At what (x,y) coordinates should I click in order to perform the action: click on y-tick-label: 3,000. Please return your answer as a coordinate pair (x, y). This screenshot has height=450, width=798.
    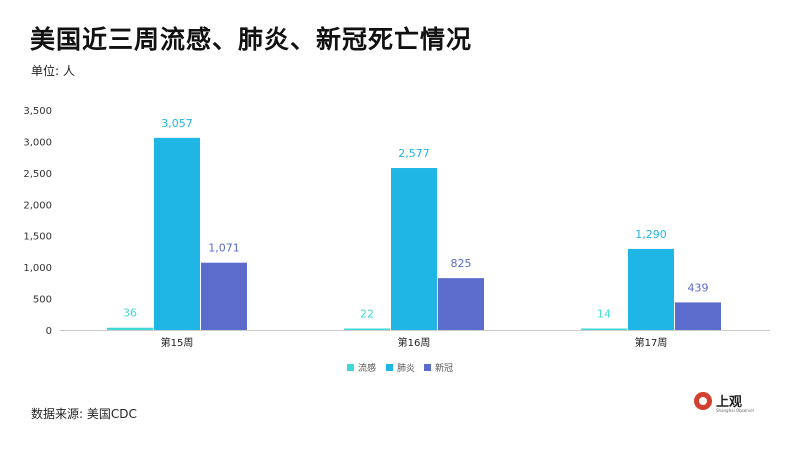
    Looking at the image, I should click on (37, 142).